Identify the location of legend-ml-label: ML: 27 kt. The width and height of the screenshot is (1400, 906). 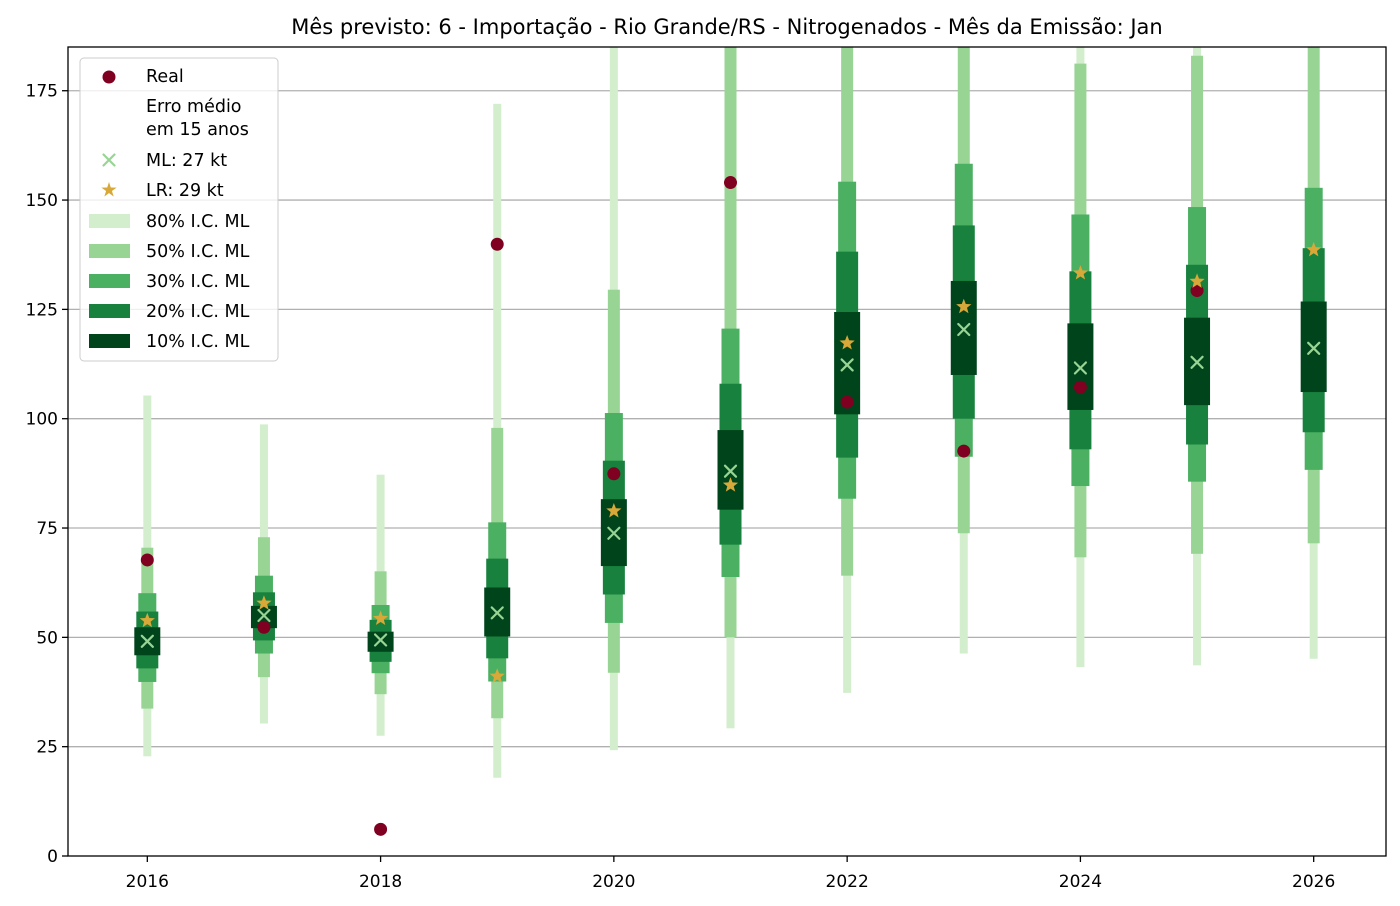
(186, 161).